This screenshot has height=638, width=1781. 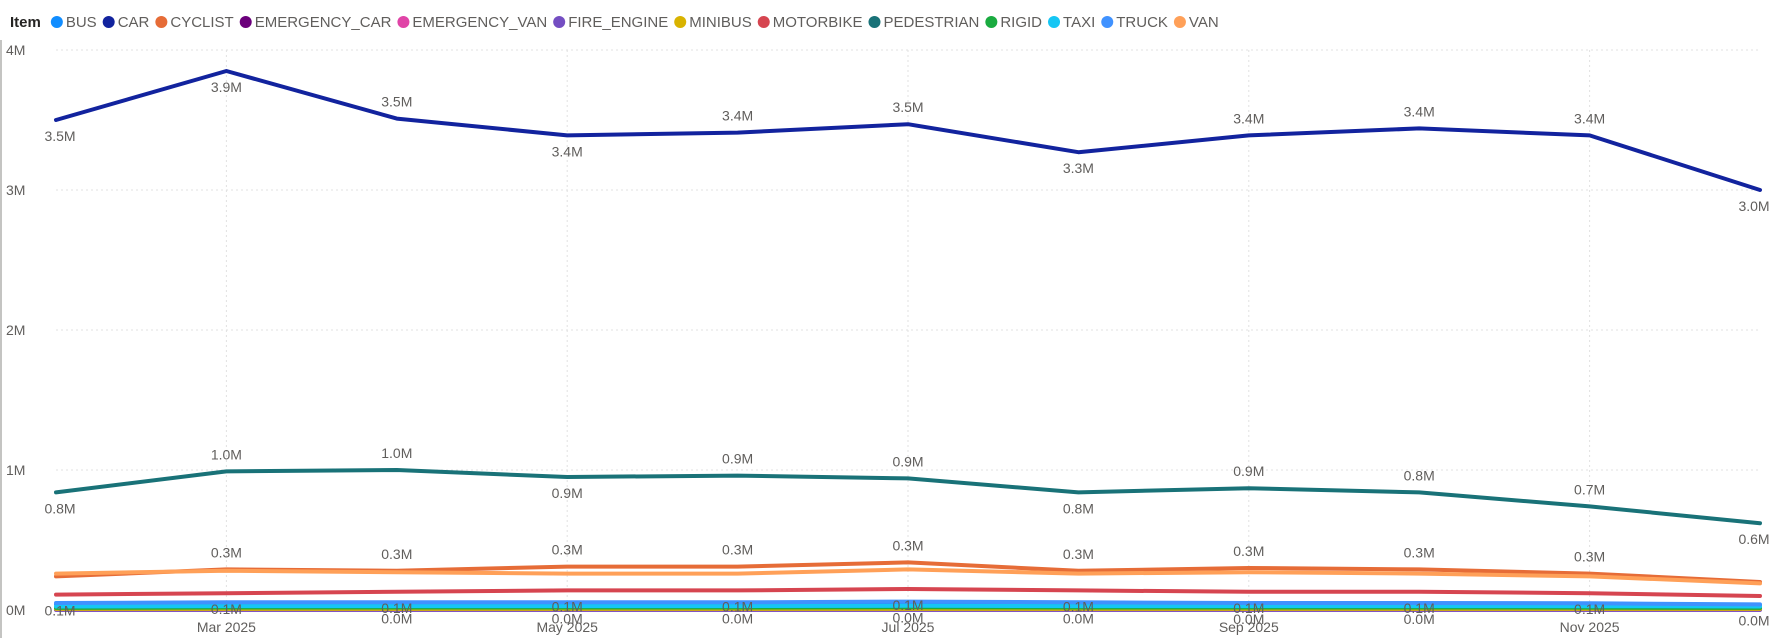 What do you see at coordinates (315, 22) in the screenshot?
I see `legend-item-emergency-car: EMERGENCY_CAR` at bounding box center [315, 22].